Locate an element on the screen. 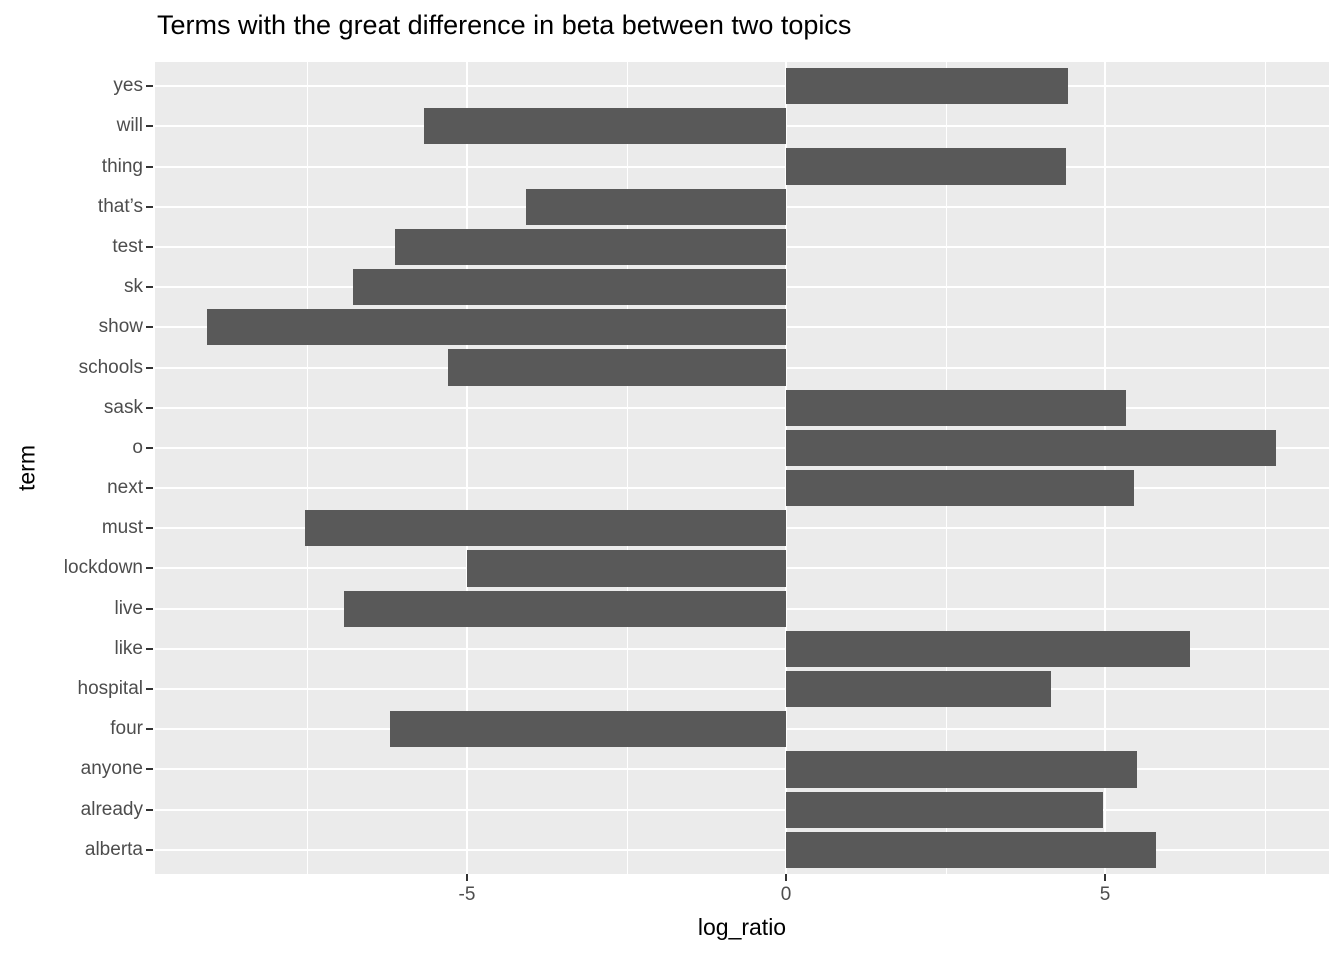 The width and height of the screenshot is (1344, 960). y-tick-label: already is located at coordinates (111, 809).